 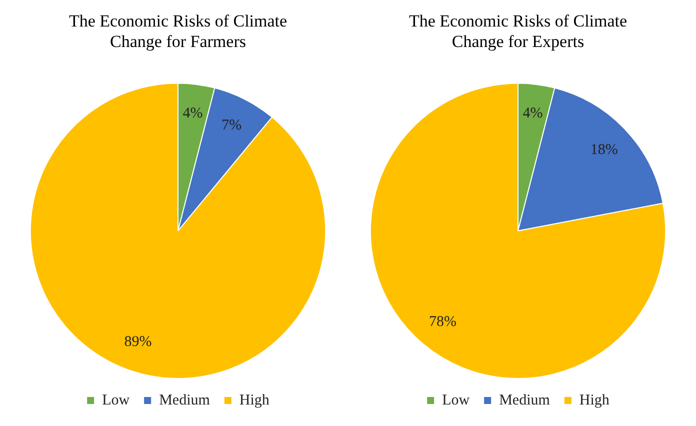 I want to click on chart-title: The Economic Risks of Climate Change for Farmers, so click(x=178, y=32).